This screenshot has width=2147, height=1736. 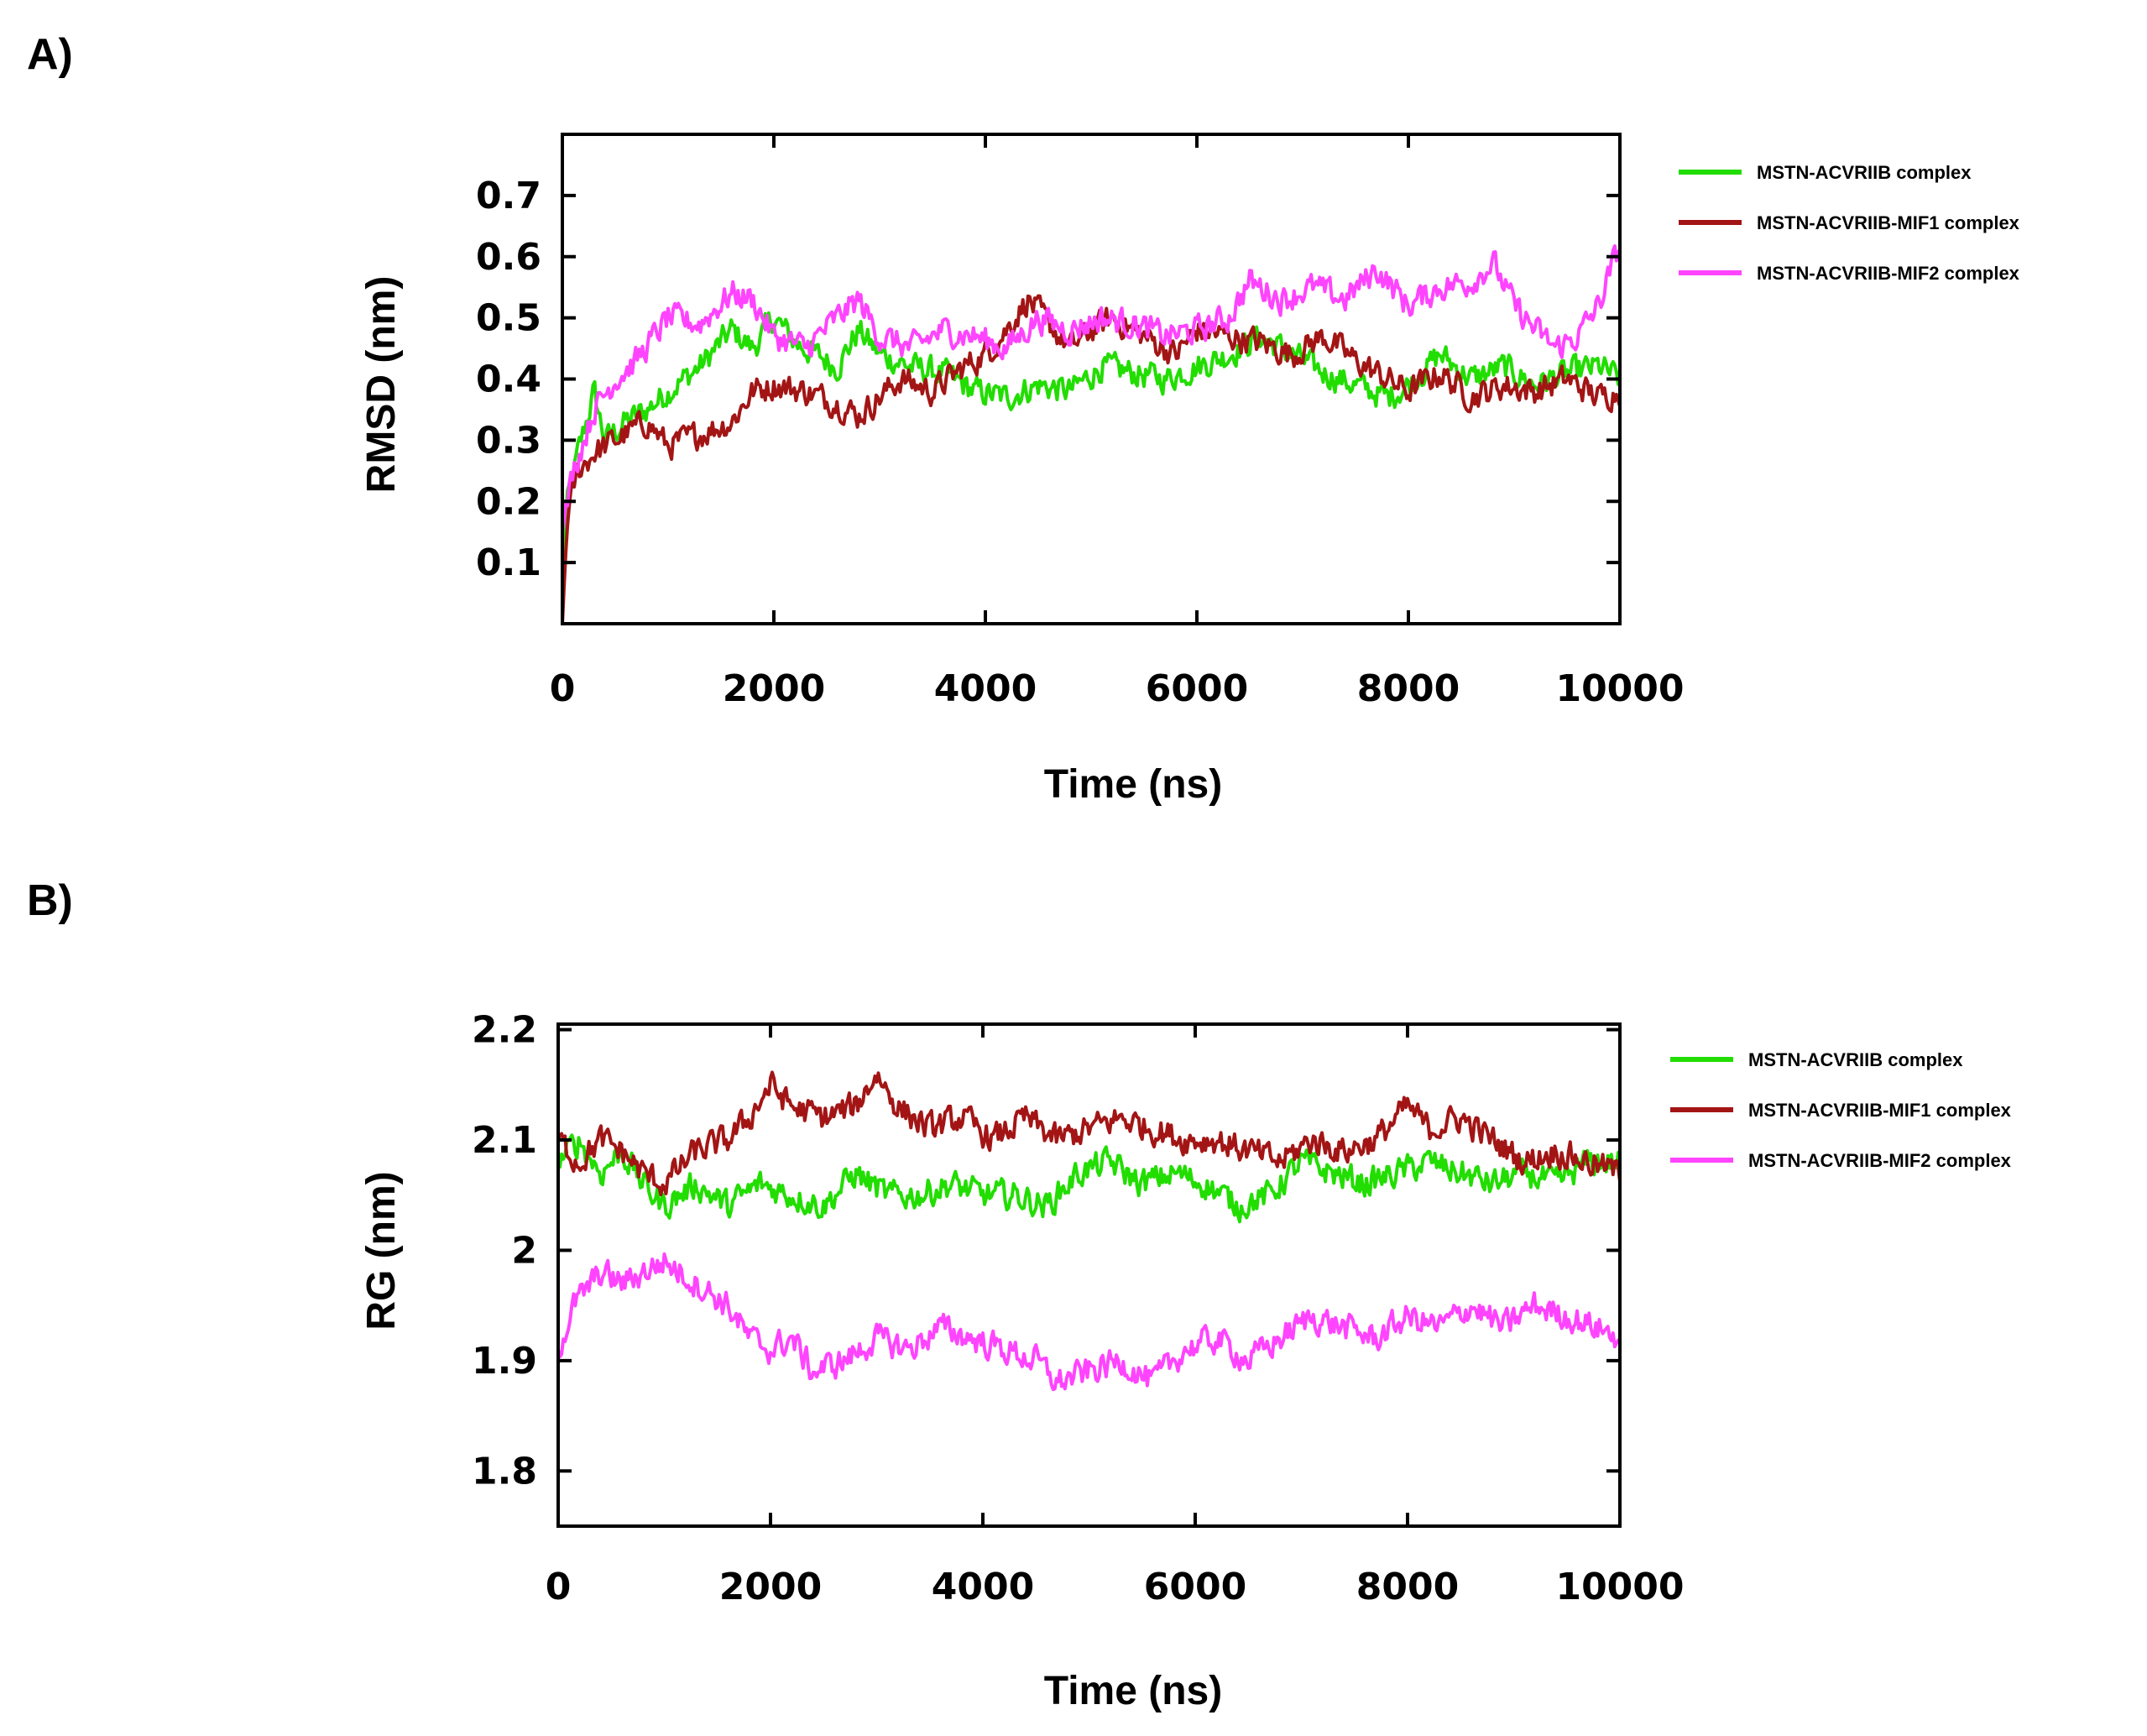 What do you see at coordinates (505, 1140) in the screenshot?
I see `y-tick-label: 2.1` at bounding box center [505, 1140].